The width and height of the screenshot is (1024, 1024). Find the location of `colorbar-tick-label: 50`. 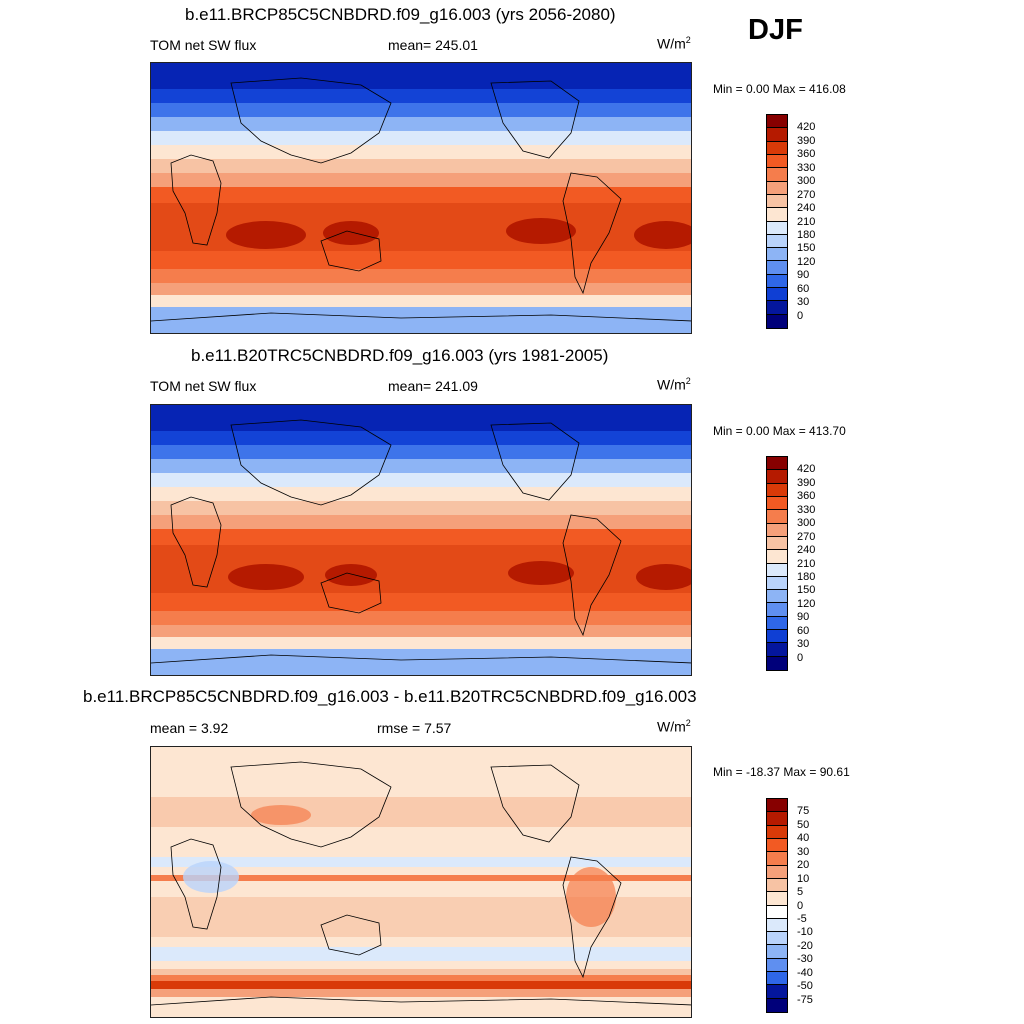

colorbar-tick-label: 50 is located at coordinates (803, 824).